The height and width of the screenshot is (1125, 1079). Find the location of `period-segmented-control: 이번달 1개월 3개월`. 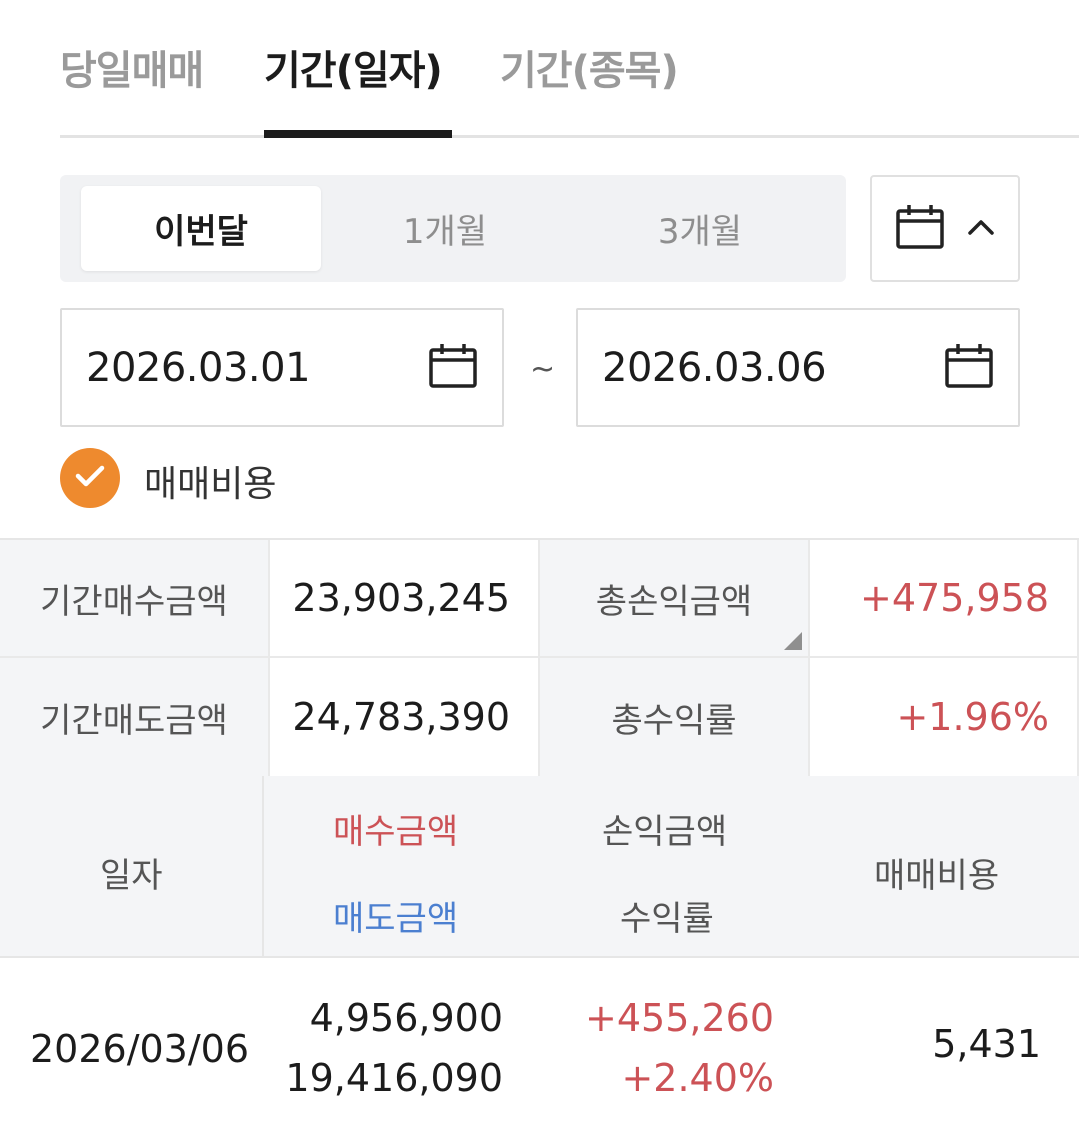

period-segmented-control: 이번달 1개월 3개월 is located at coordinates (453, 228).